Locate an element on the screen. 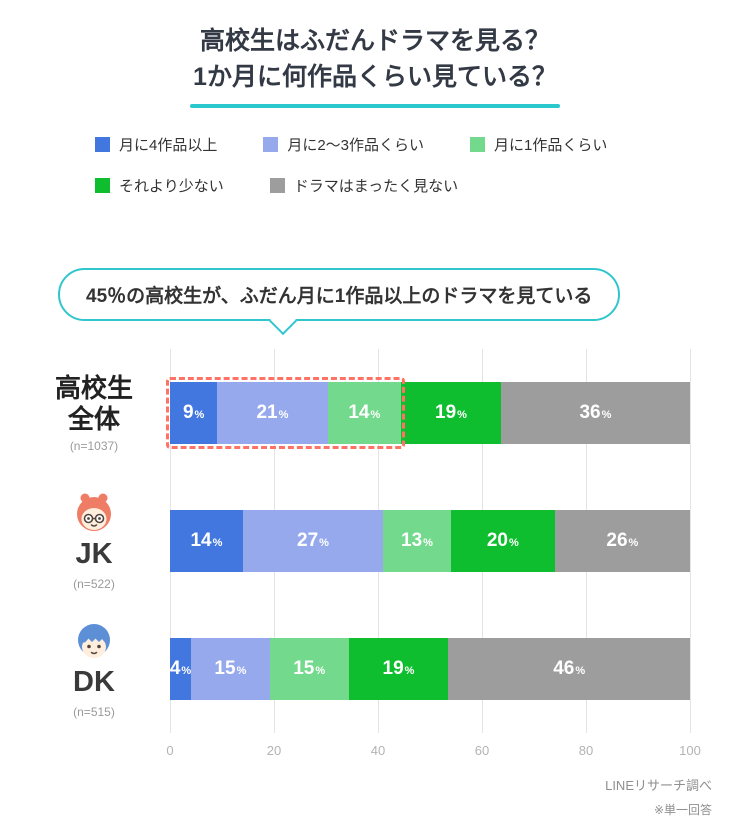 Image resolution: width=750 pixels, height=840 pixels. legend-label: 月に1作品くらい is located at coordinates (551, 145).